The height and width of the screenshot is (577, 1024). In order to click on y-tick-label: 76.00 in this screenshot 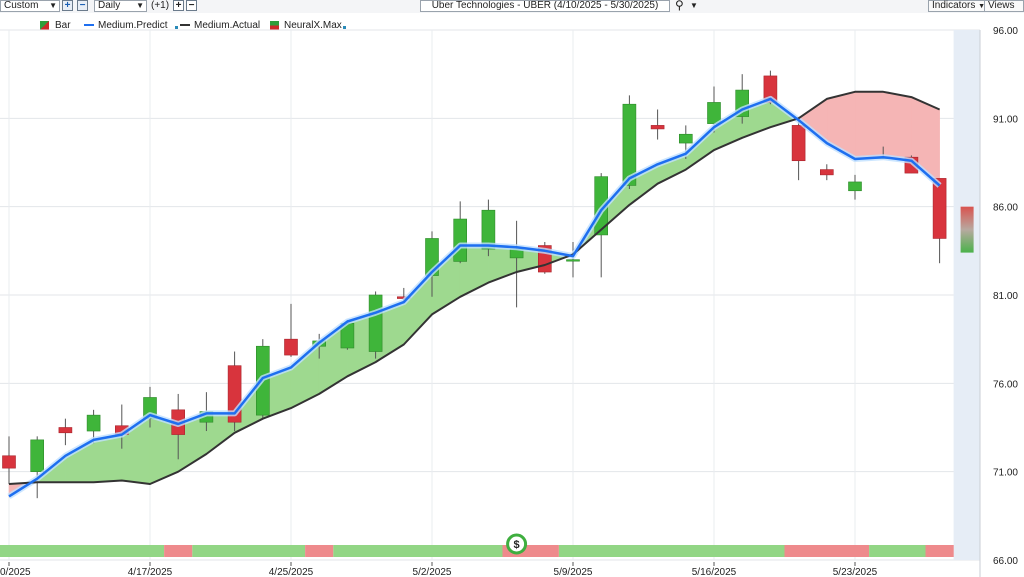, I will do `click(1005, 384)`.